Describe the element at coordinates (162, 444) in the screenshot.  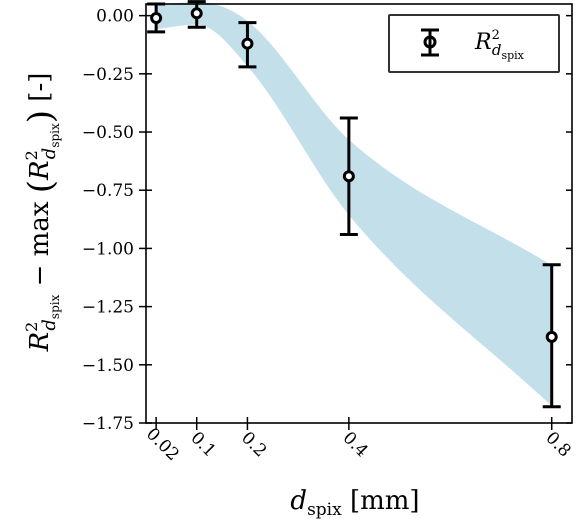
I see `x-tick-label: 0.02` at that location.